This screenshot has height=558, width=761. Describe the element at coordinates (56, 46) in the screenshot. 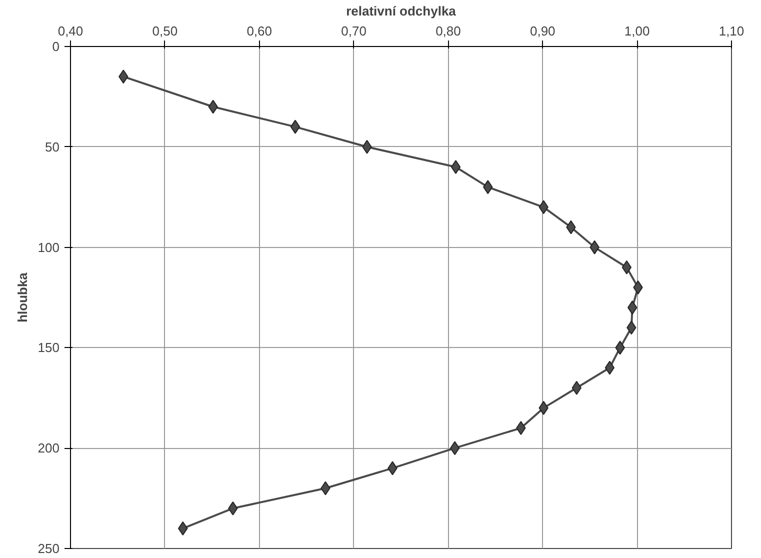

I see `y-tick-label: 0` at that location.